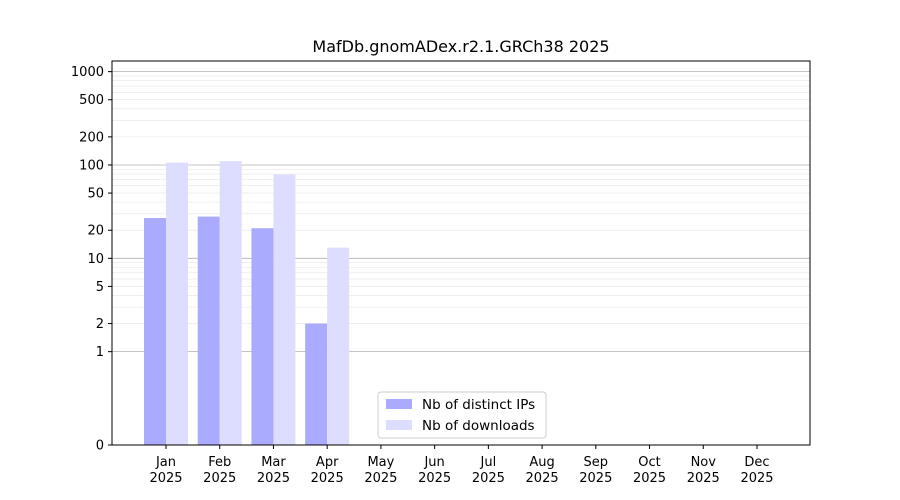 This screenshot has height=500, width=900. What do you see at coordinates (95, 231) in the screenshot?
I see `y-tick-label: 20` at bounding box center [95, 231].